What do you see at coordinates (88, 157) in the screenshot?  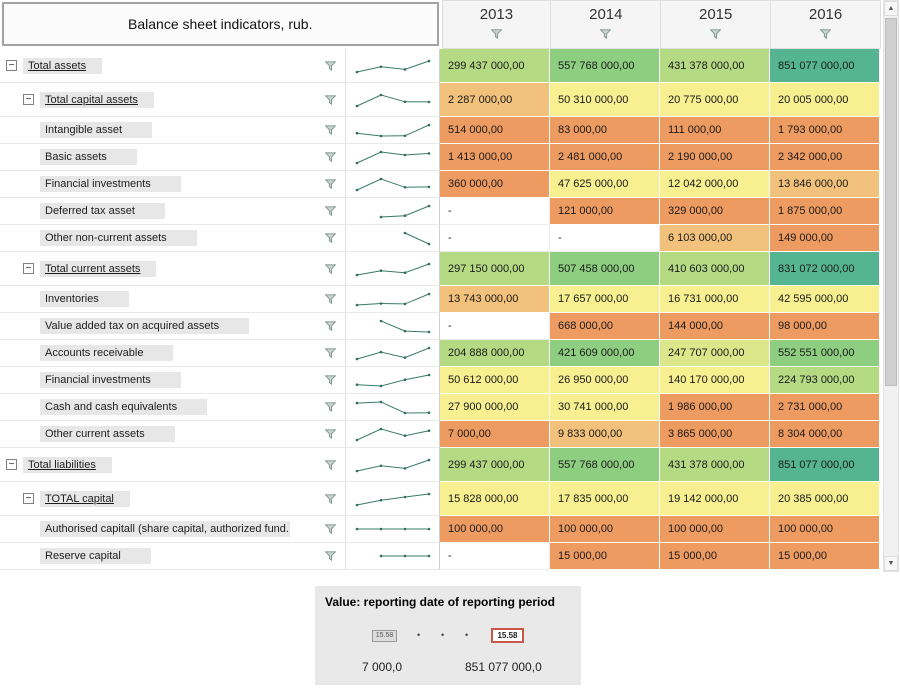 I see `row-label: Basic assets` at bounding box center [88, 157].